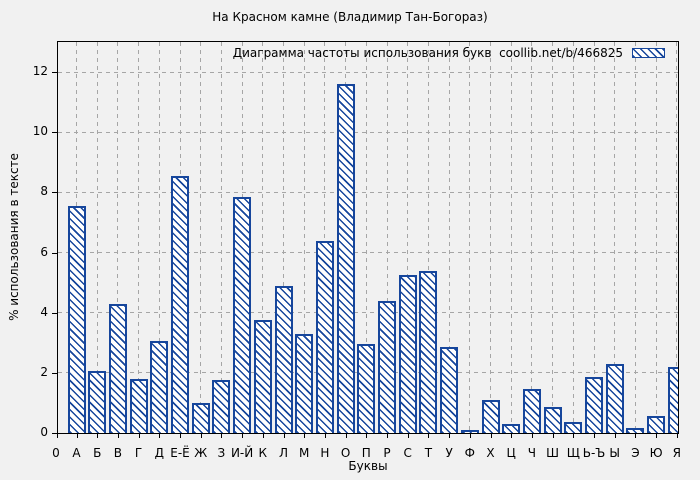  Describe the element at coordinates (532, 453) in the screenshot. I see `x-tick-label-Ч: Ч` at that location.